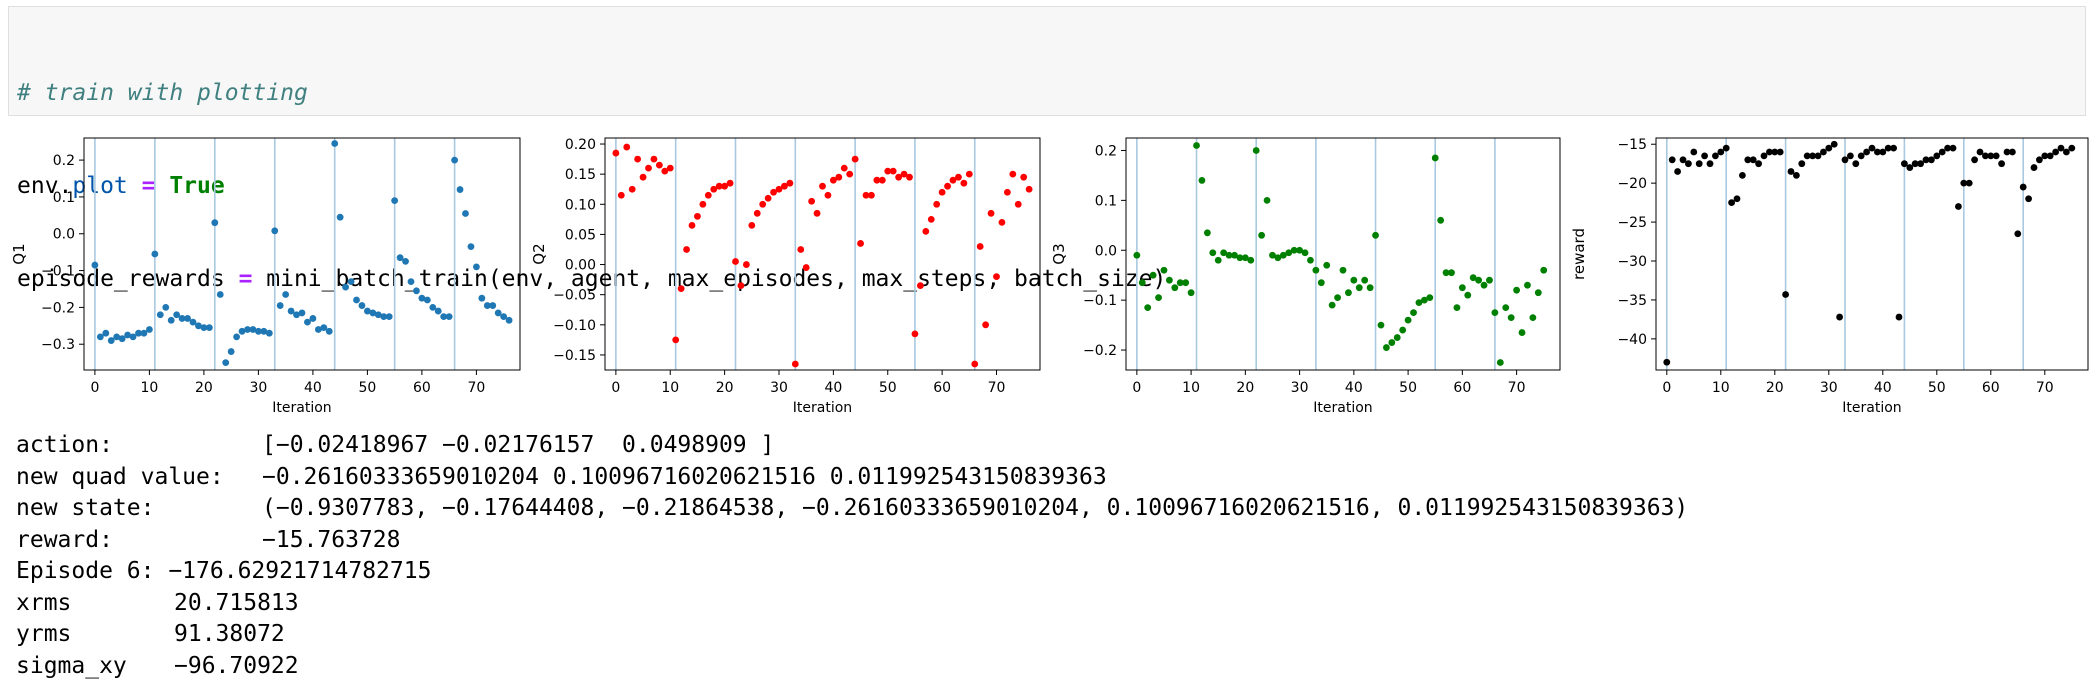 This screenshot has width=2096, height=682. I want to click on y-tick-label: 0.2, so click(64, 161).